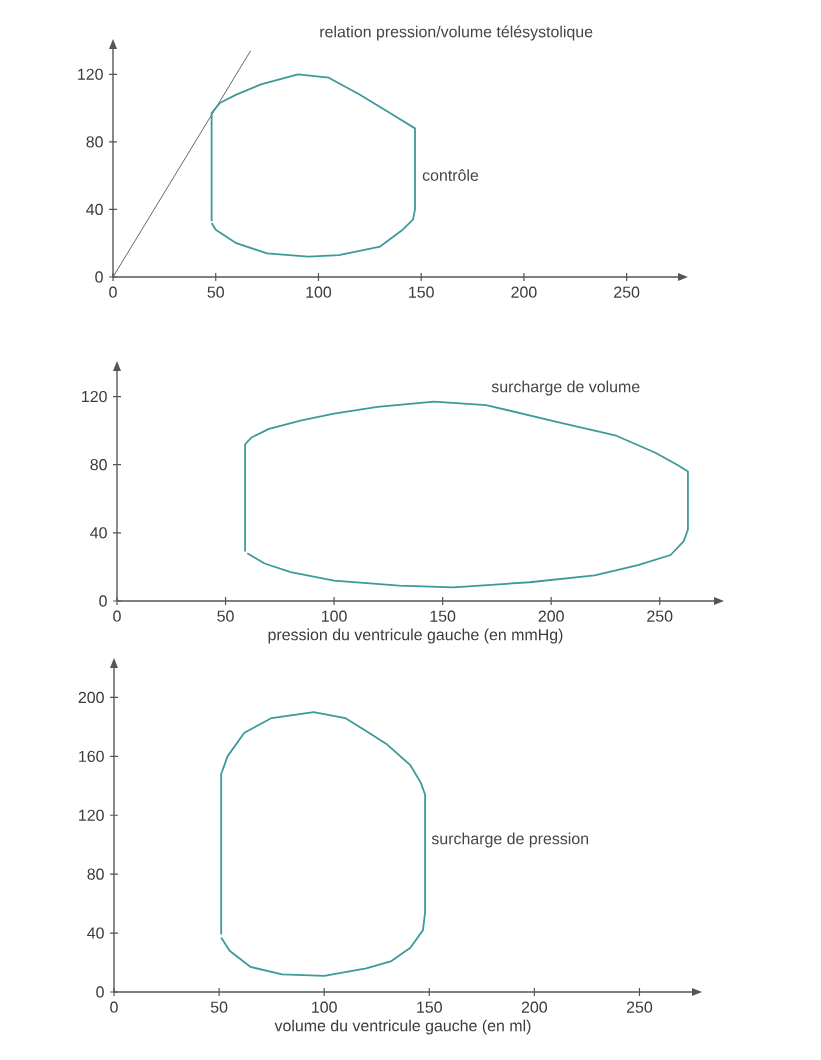 This screenshot has width=821, height=1060. What do you see at coordinates (415, 636) in the screenshot?
I see `x-axis-title: pression du ventricule gauche (en mmHg)` at bounding box center [415, 636].